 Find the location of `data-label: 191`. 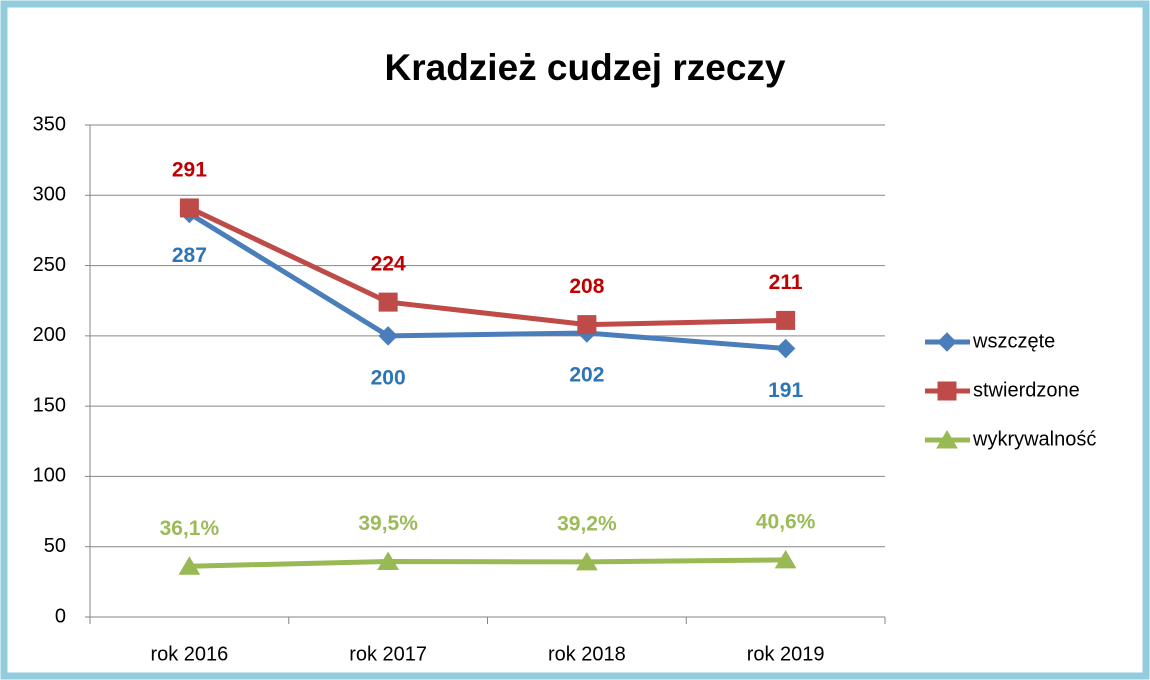

data-label: 191 is located at coordinates (785, 390).